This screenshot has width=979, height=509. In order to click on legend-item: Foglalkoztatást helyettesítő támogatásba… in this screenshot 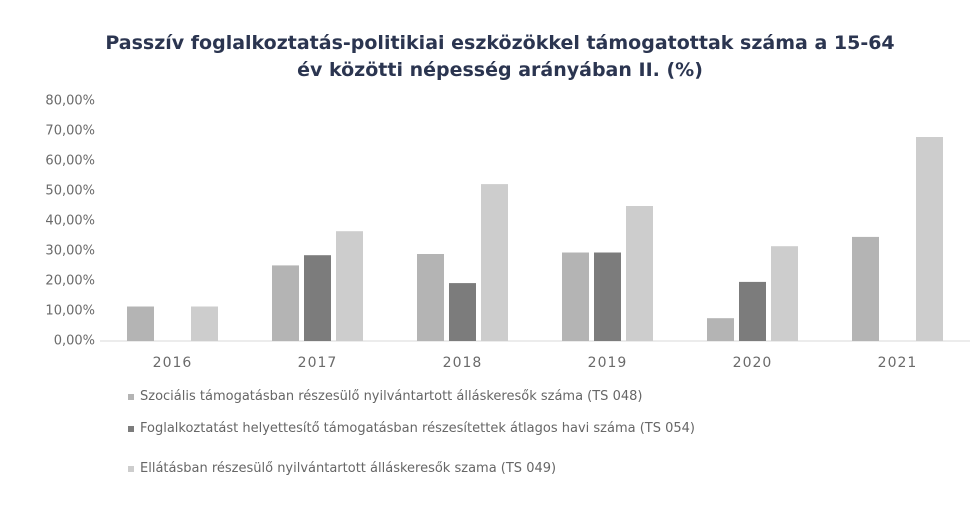, I will do `click(448, 429)`.